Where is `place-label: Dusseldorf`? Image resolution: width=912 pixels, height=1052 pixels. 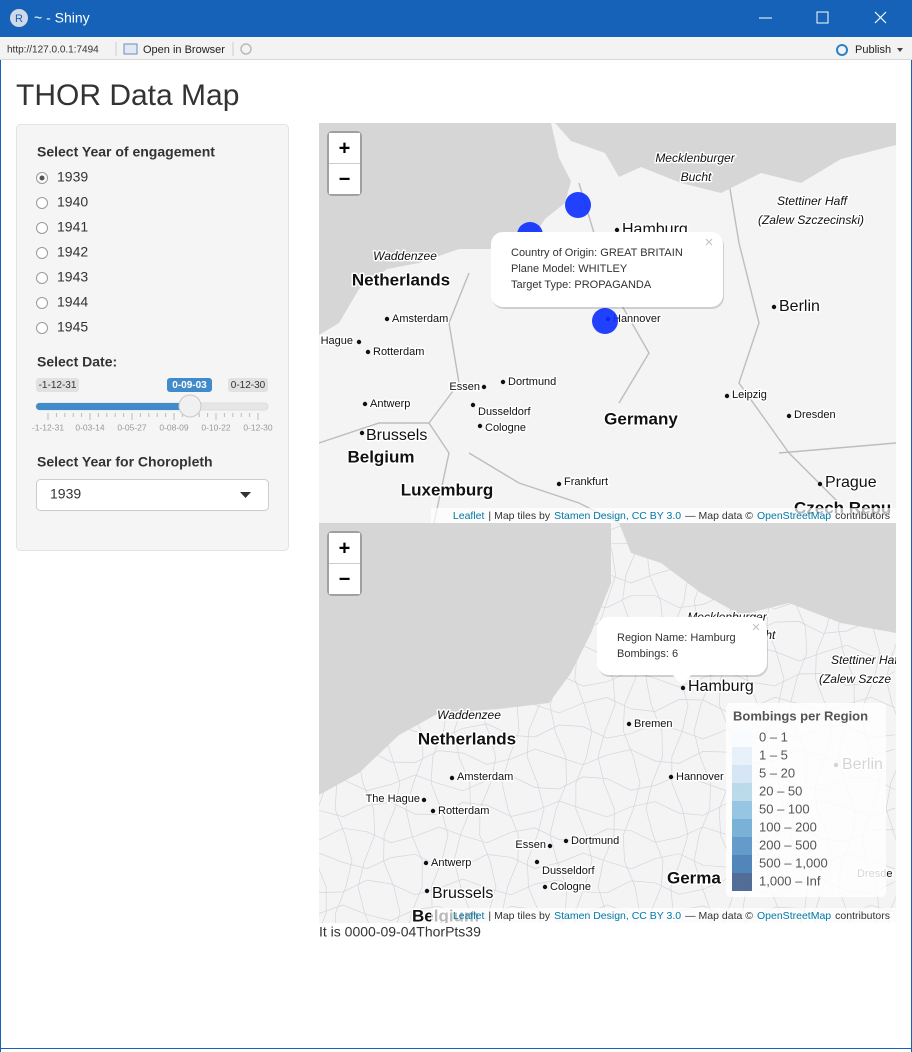
place-label: Dusseldorf is located at coordinates (505, 412).